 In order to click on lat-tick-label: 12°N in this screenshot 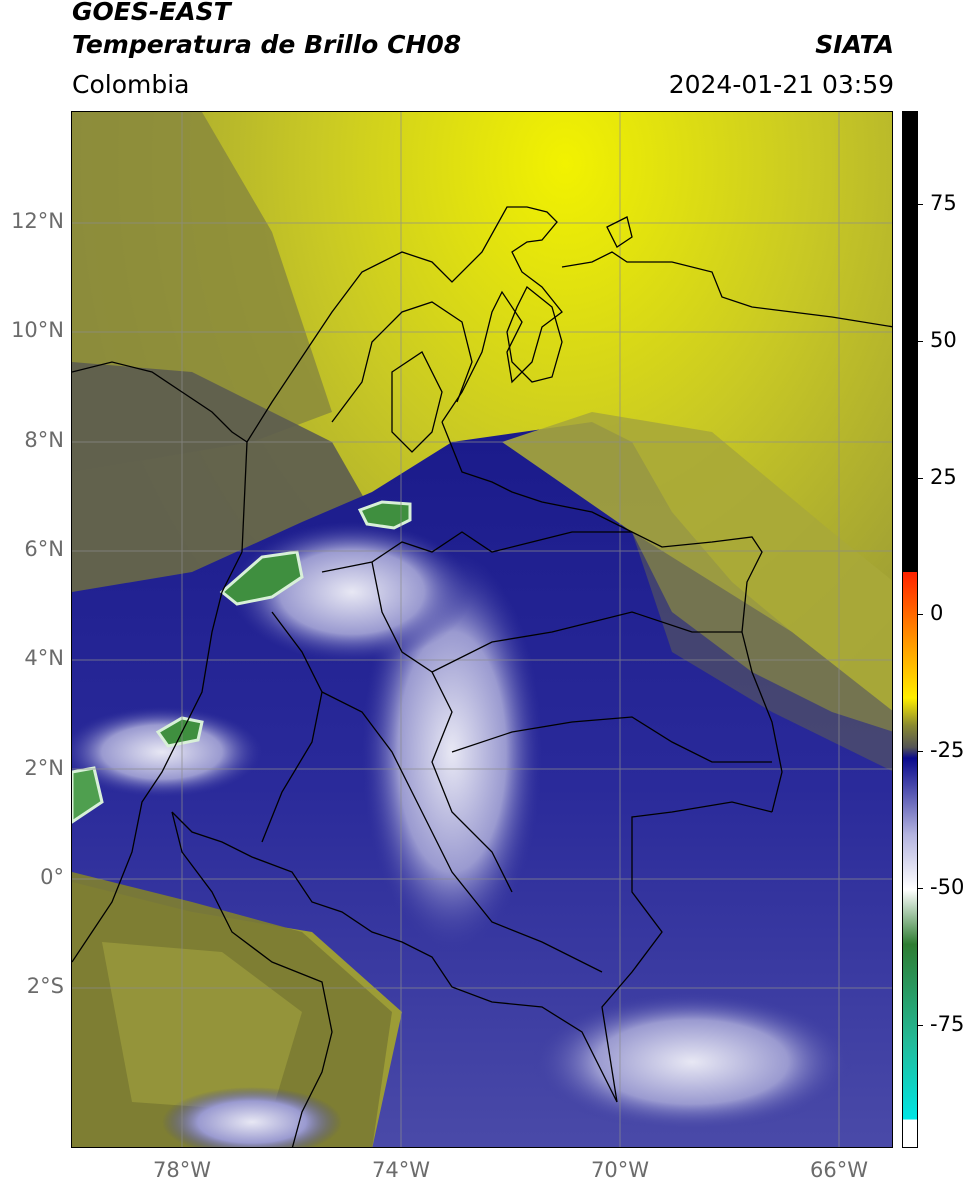, I will do `click(37, 221)`.